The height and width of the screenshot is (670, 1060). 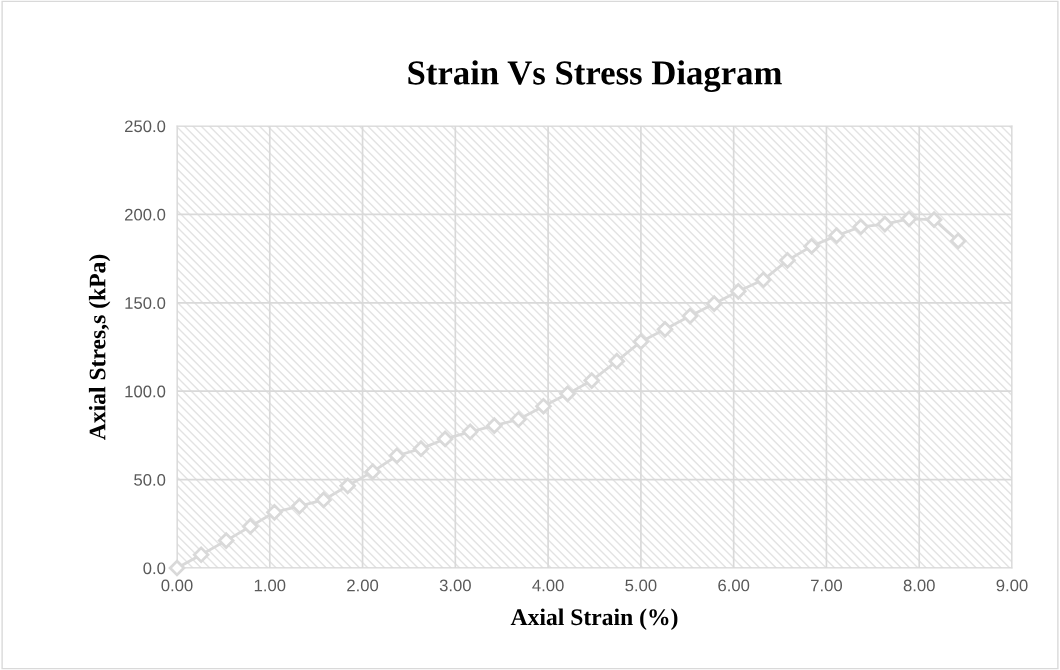 What do you see at coordinates (154, 568) in the screenshot?
I see `y-tick-label: 0.0` at bounding box center [154, 568].